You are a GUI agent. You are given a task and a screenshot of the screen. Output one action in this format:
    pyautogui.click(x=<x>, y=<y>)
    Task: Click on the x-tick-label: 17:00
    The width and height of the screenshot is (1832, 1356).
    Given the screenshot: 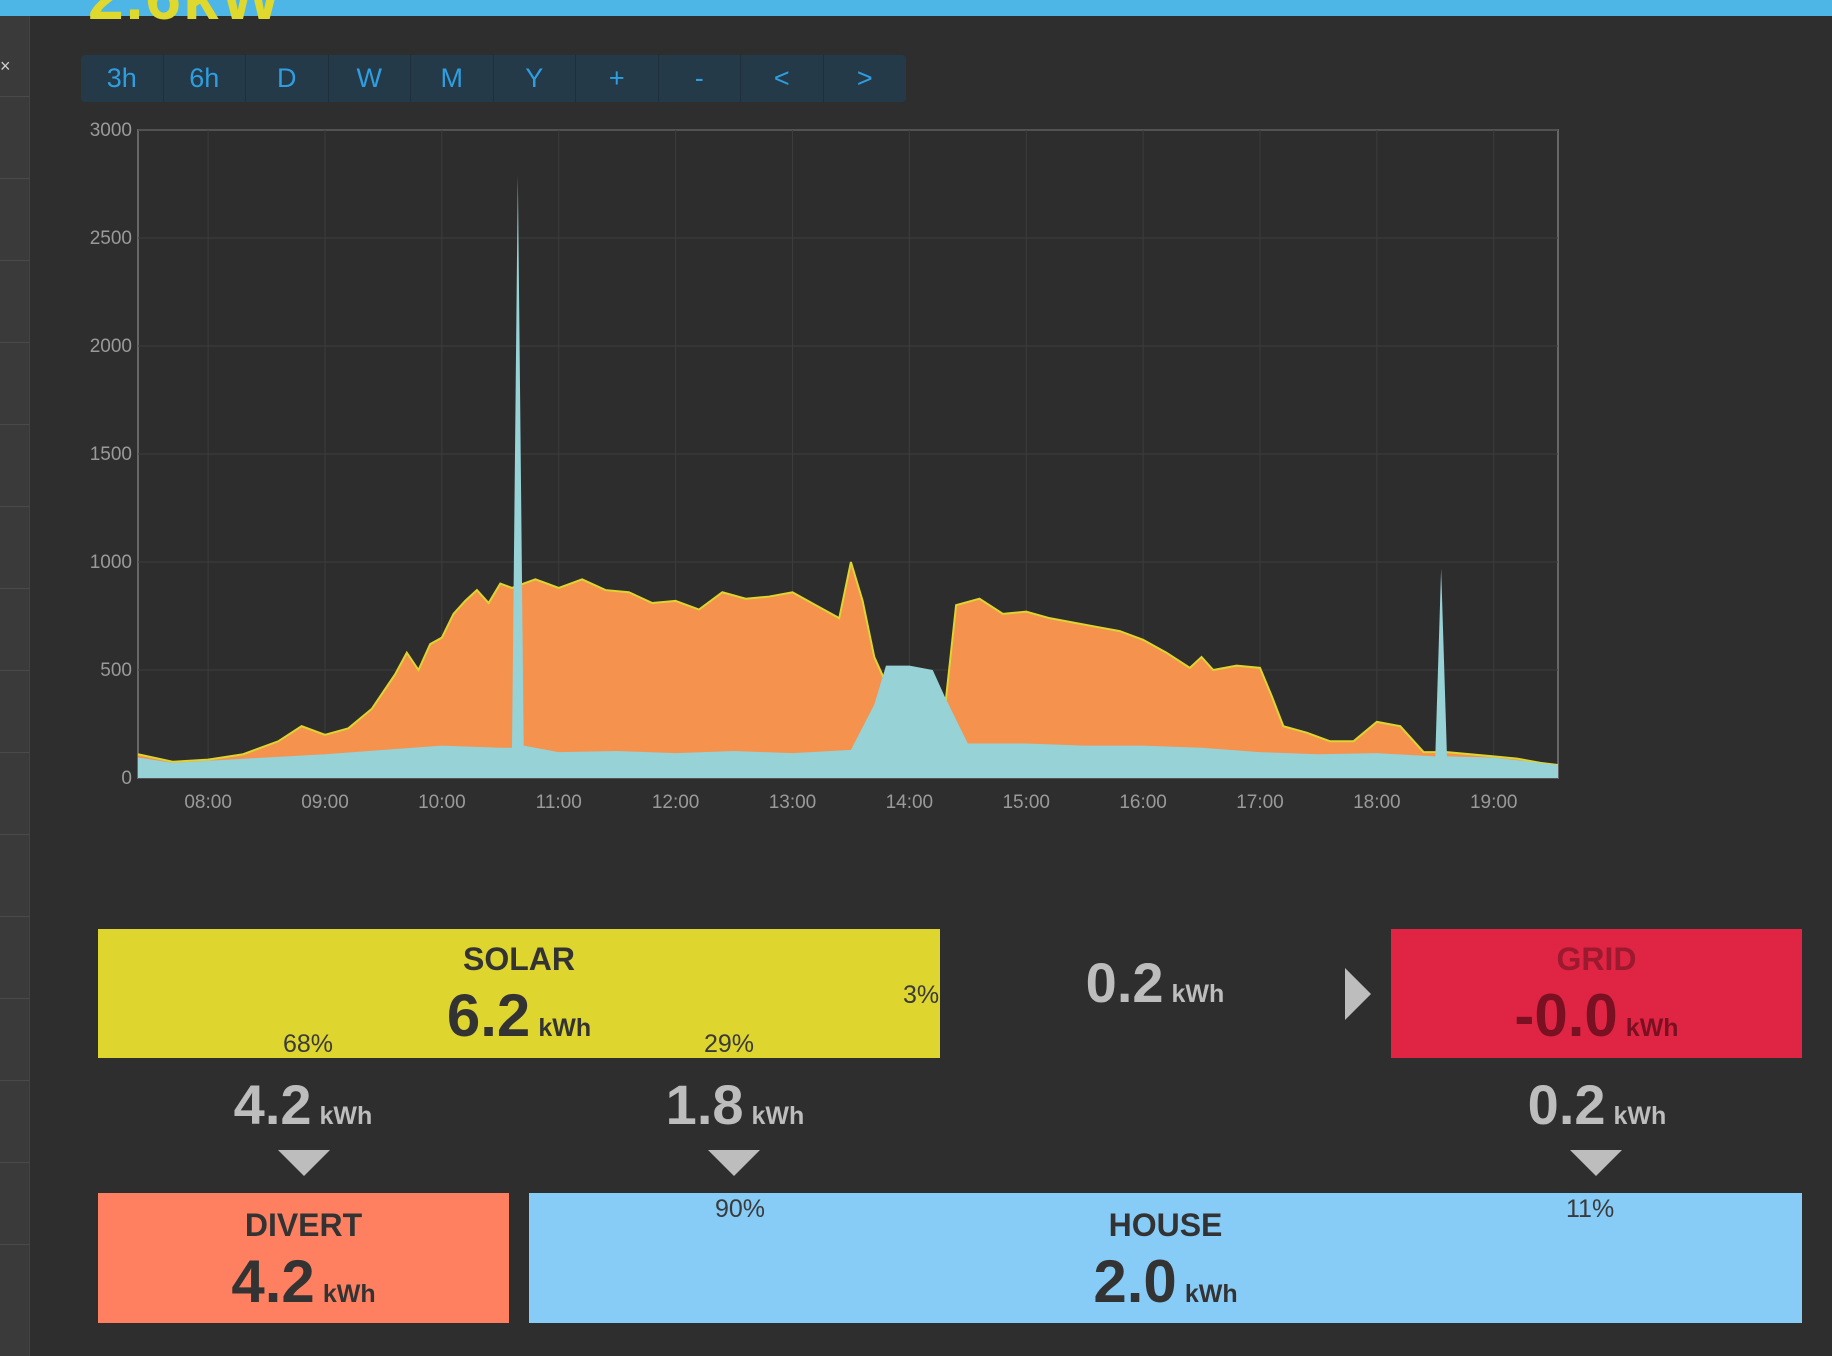 What is the action you would take?
    pyautogui.click(x=1260, y=802)
    